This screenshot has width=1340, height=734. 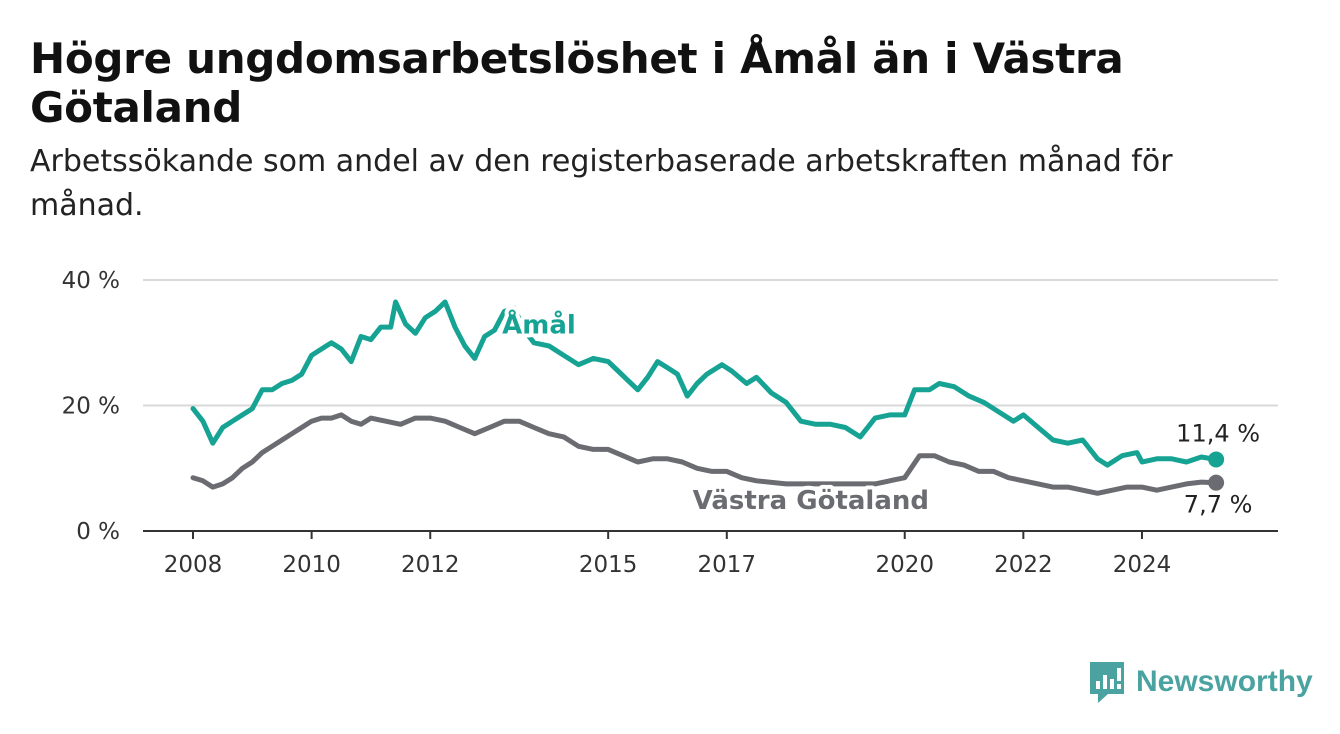 What do you see at coordinates (193, 565) in the screenshot?
I see `x-tick-label: 2008` at bounding box center [193, 565].